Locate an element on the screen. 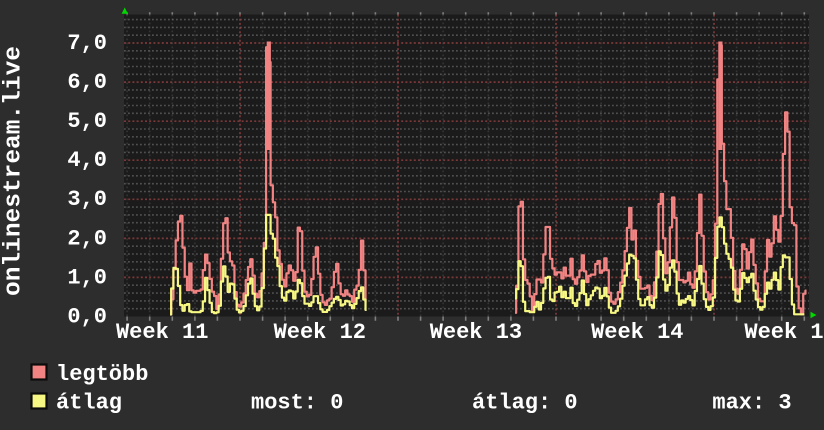  svg-text: legtöbb is located at coordinates (102, 374).